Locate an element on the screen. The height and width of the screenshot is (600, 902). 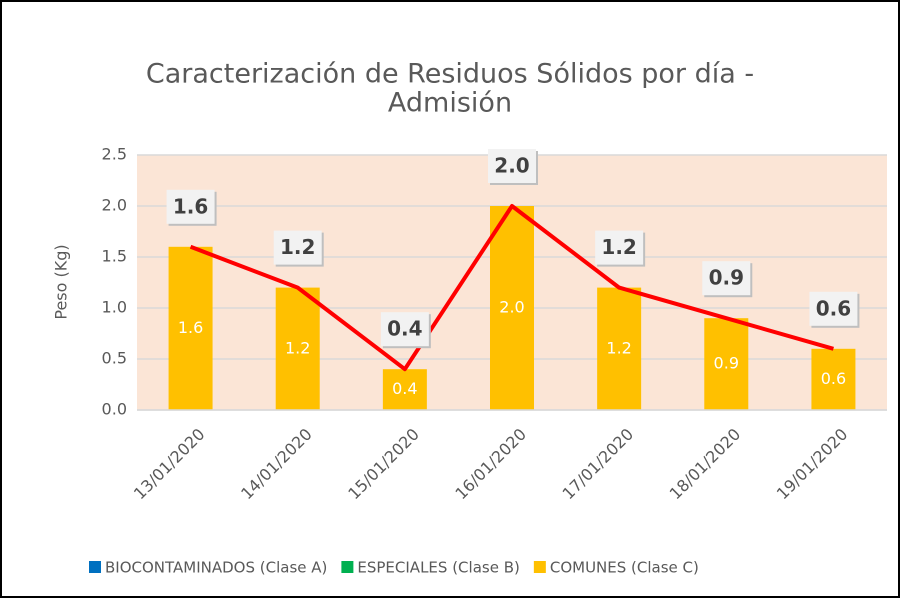
y-tick-label: 1.5 is located at coordinates (114, 256).